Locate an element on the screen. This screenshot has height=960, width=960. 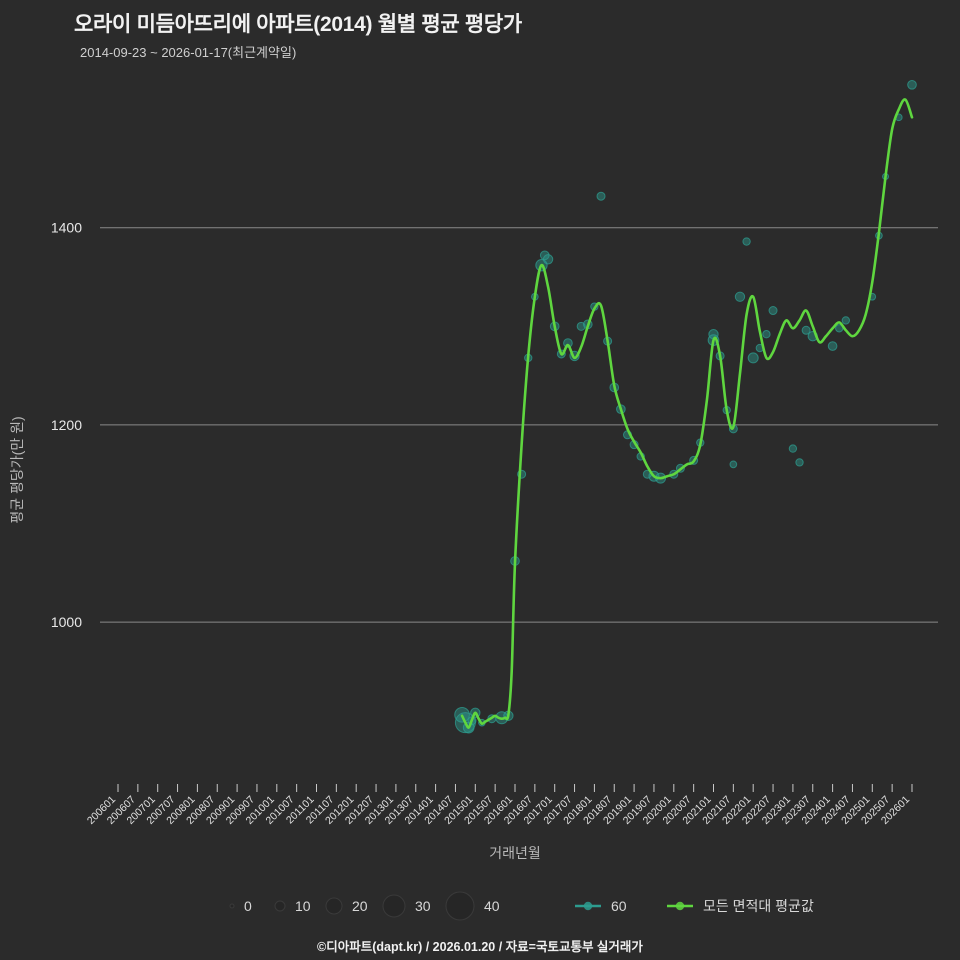
y-axis-tick-labels: 1000 1200 1400 is located at coordinates (66, 425).